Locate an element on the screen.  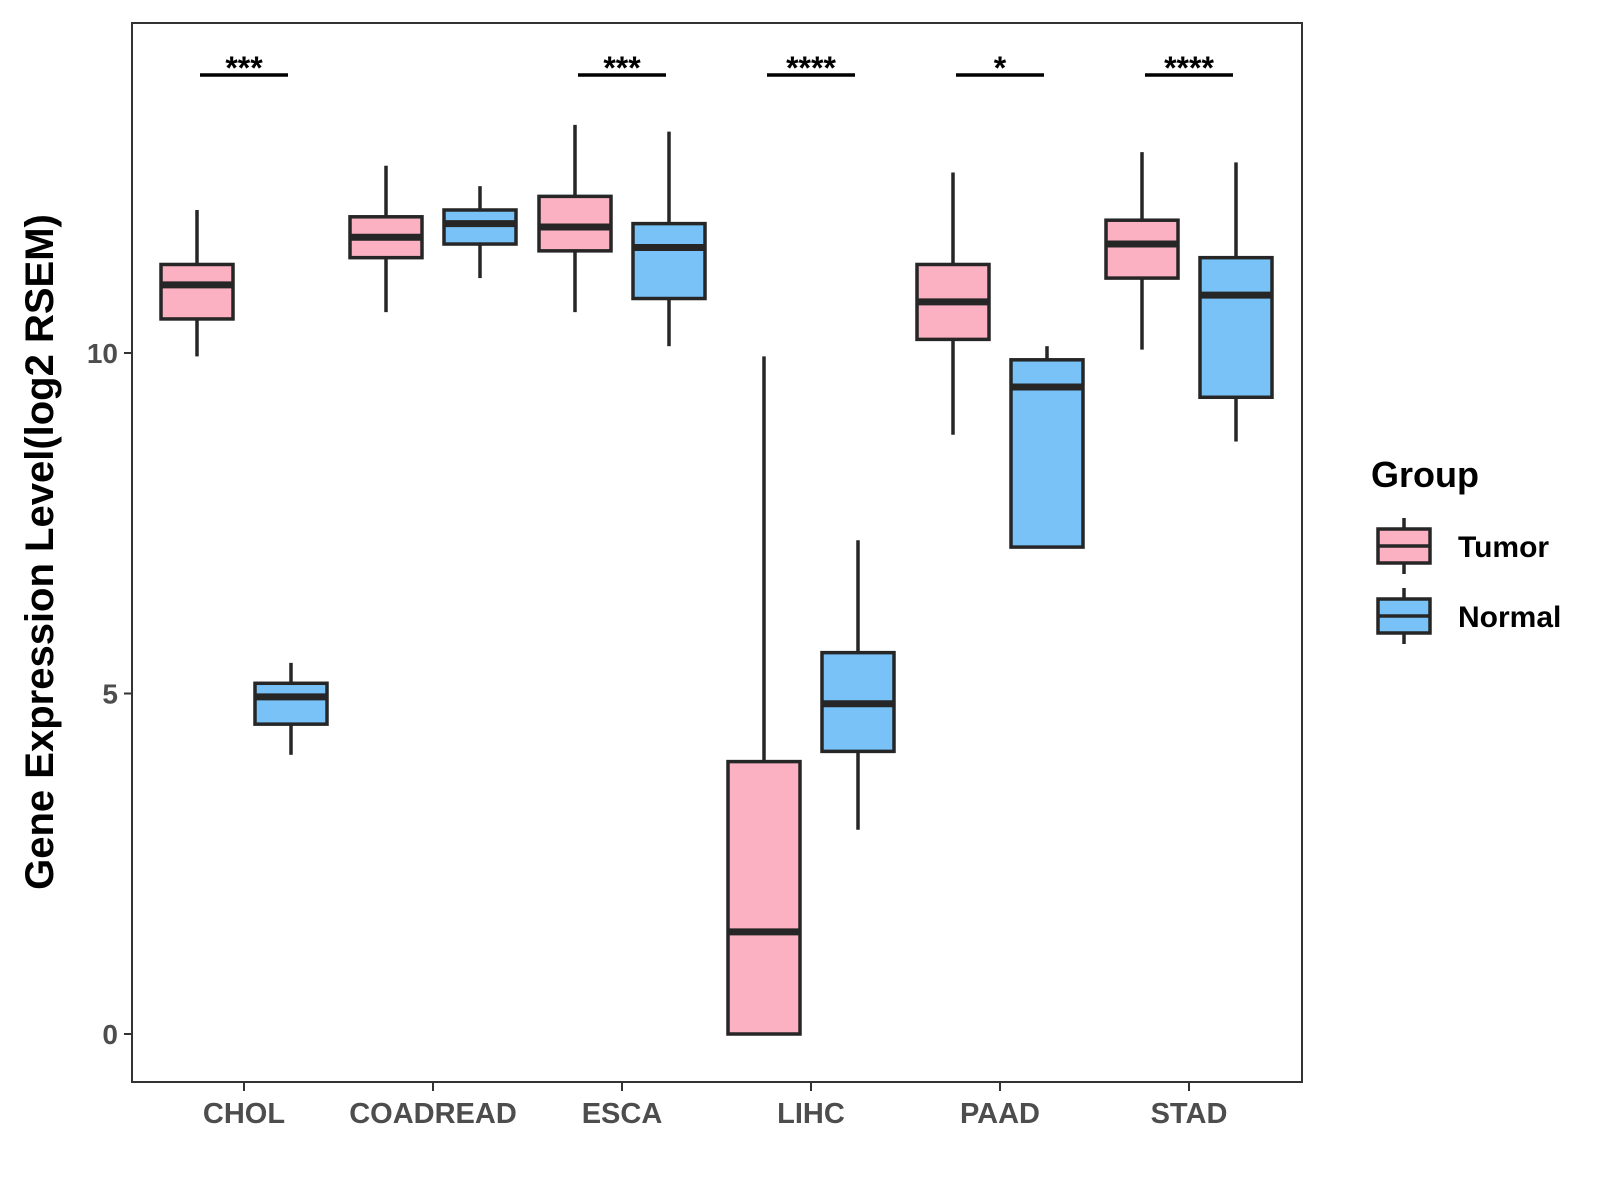
y-tick-label: 0 is located at coordinates (110, 1034).